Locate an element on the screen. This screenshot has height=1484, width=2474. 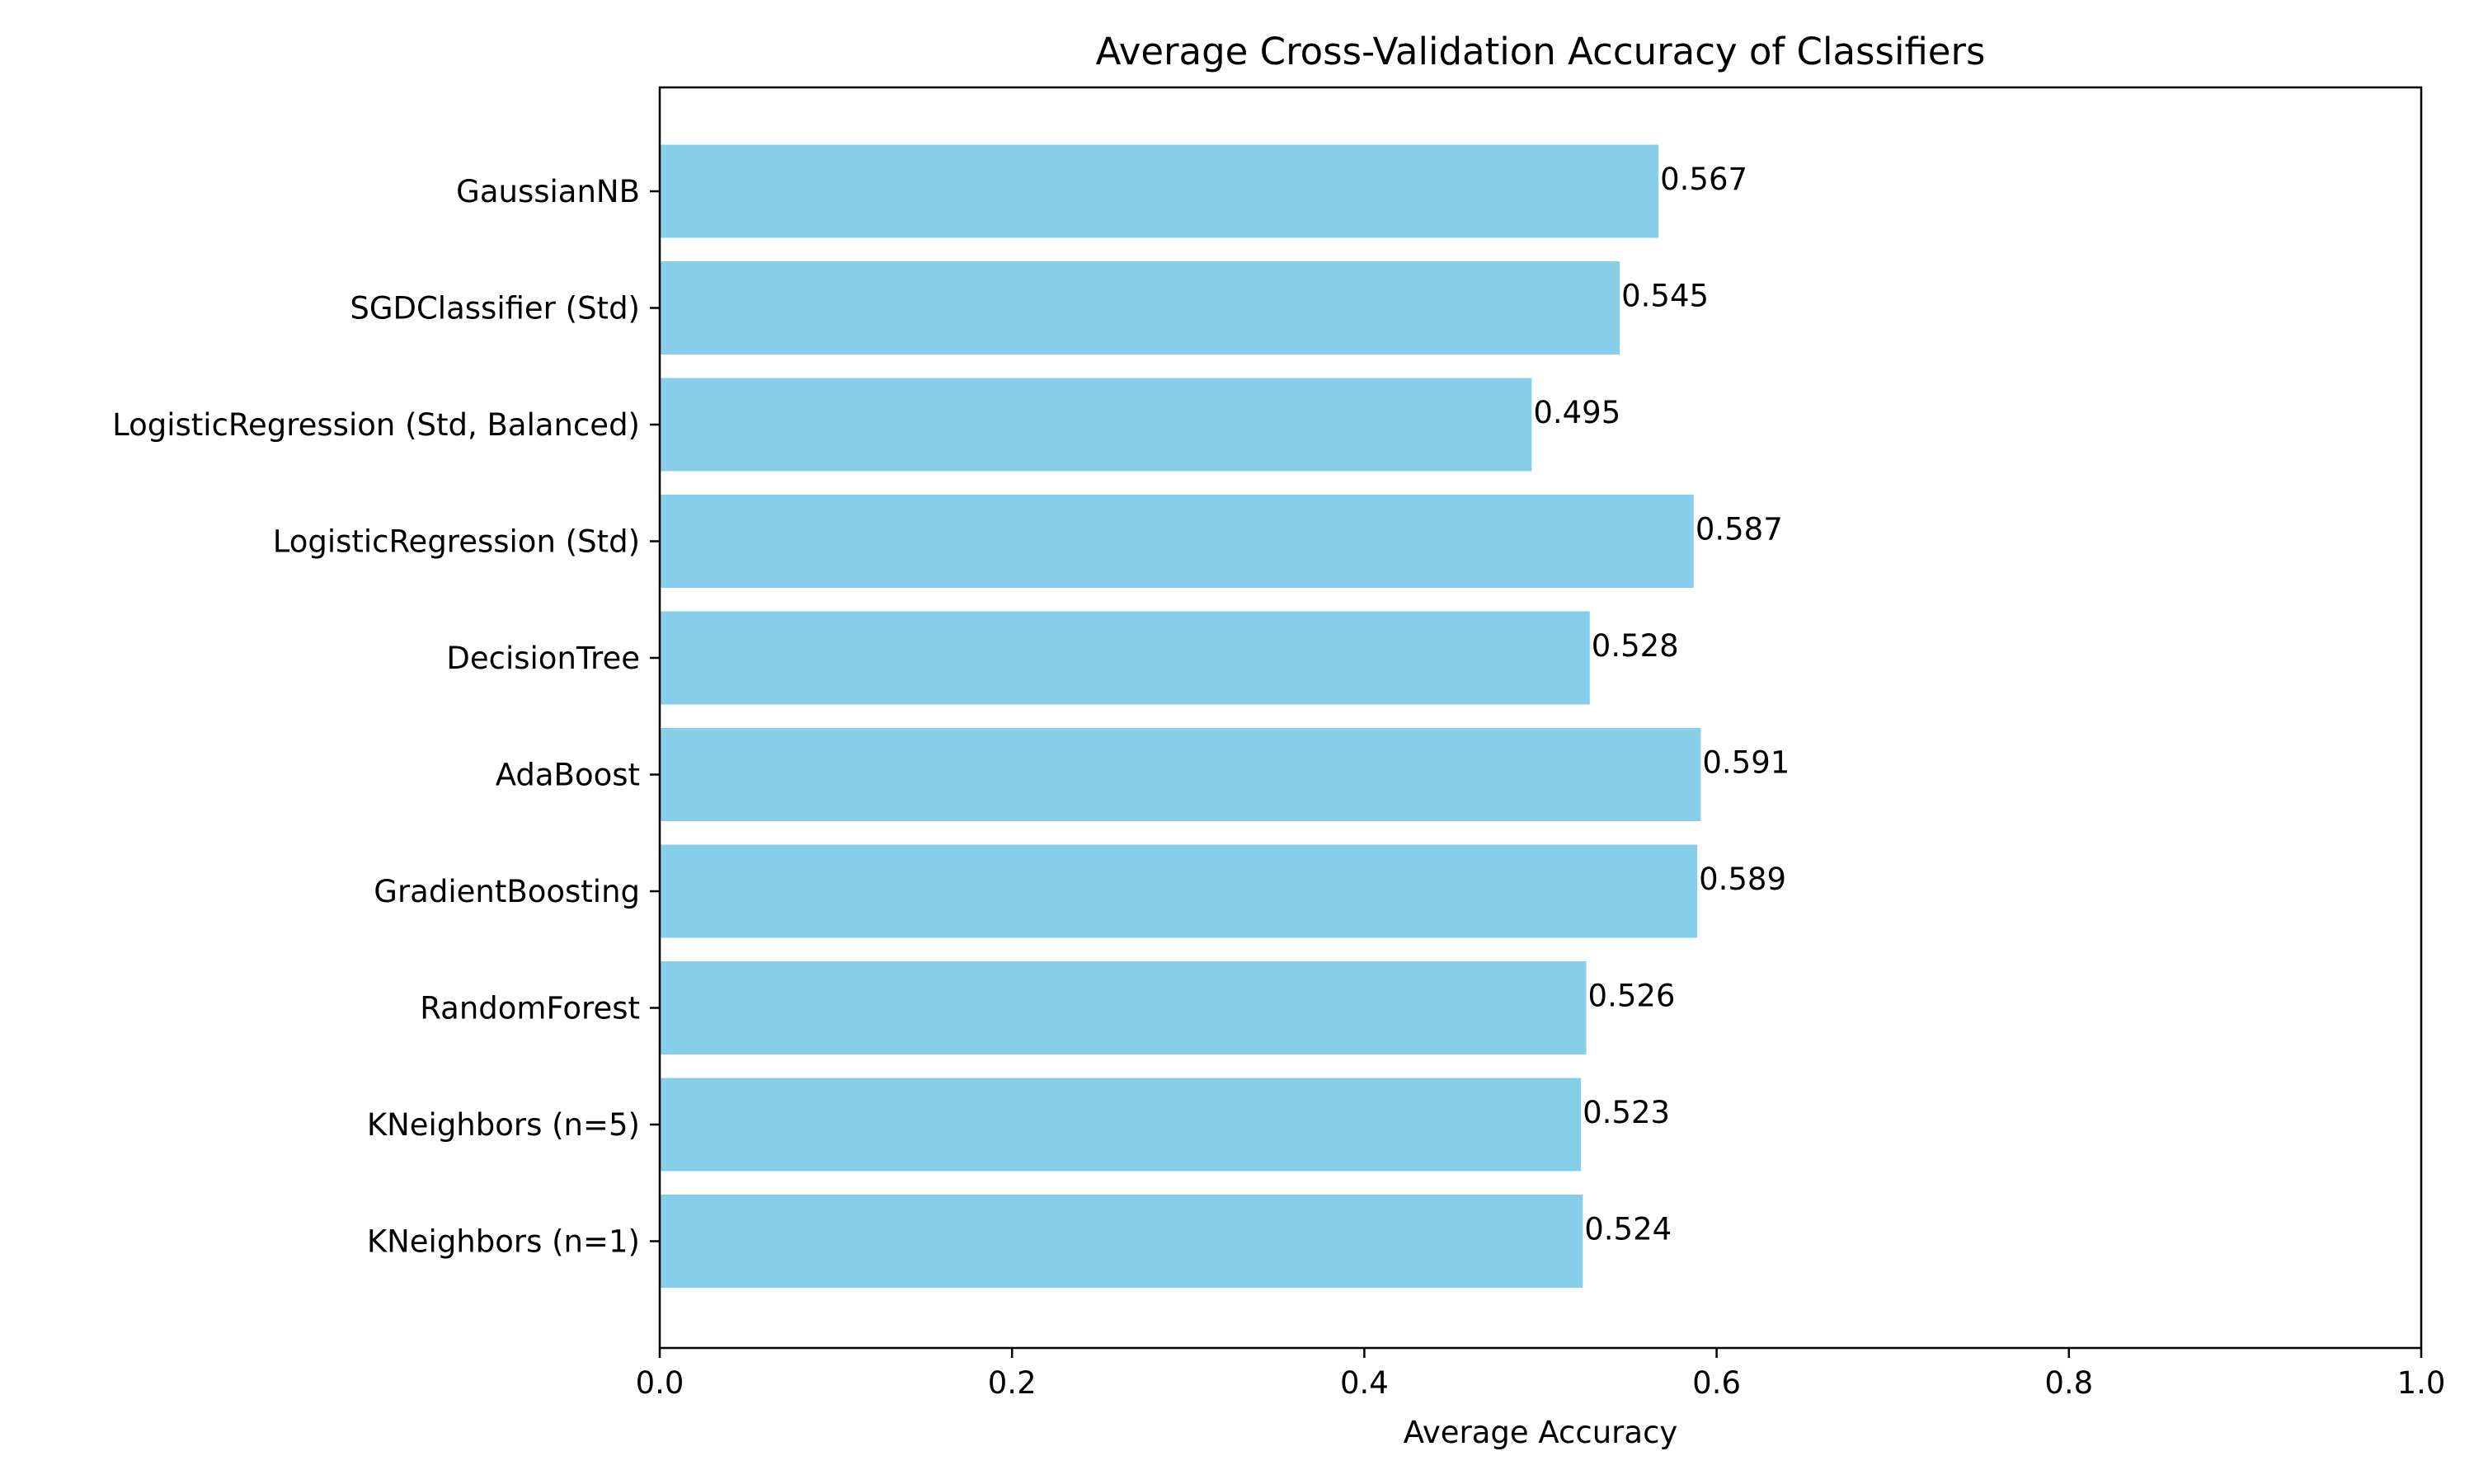
x-axis-label: Average Accuracy is located at coordinates (1541, 1432).